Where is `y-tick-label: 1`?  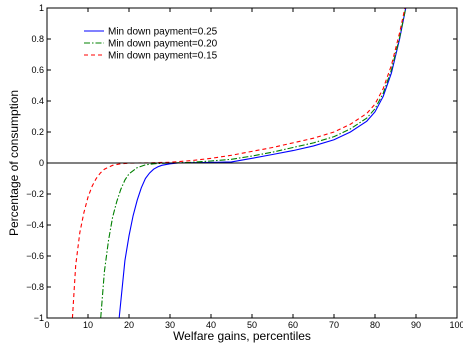 y-tick-label: 1 is located at coordinates (41, 8).